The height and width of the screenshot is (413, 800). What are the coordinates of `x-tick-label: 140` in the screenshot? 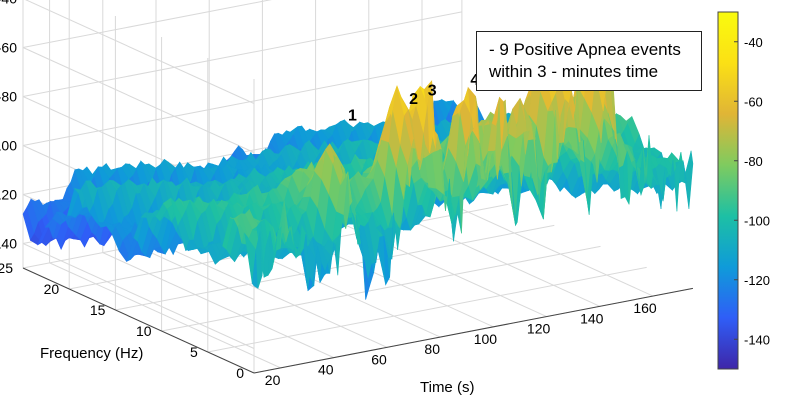 It's located at (592, 318).